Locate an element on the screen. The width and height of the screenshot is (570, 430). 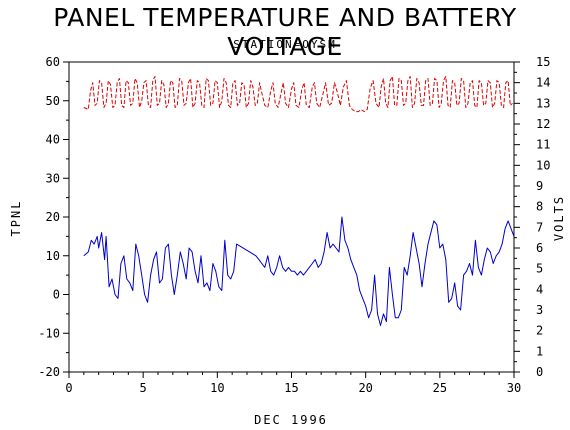
y-left-tick-label: 50 is located at coordinates (53, 101).